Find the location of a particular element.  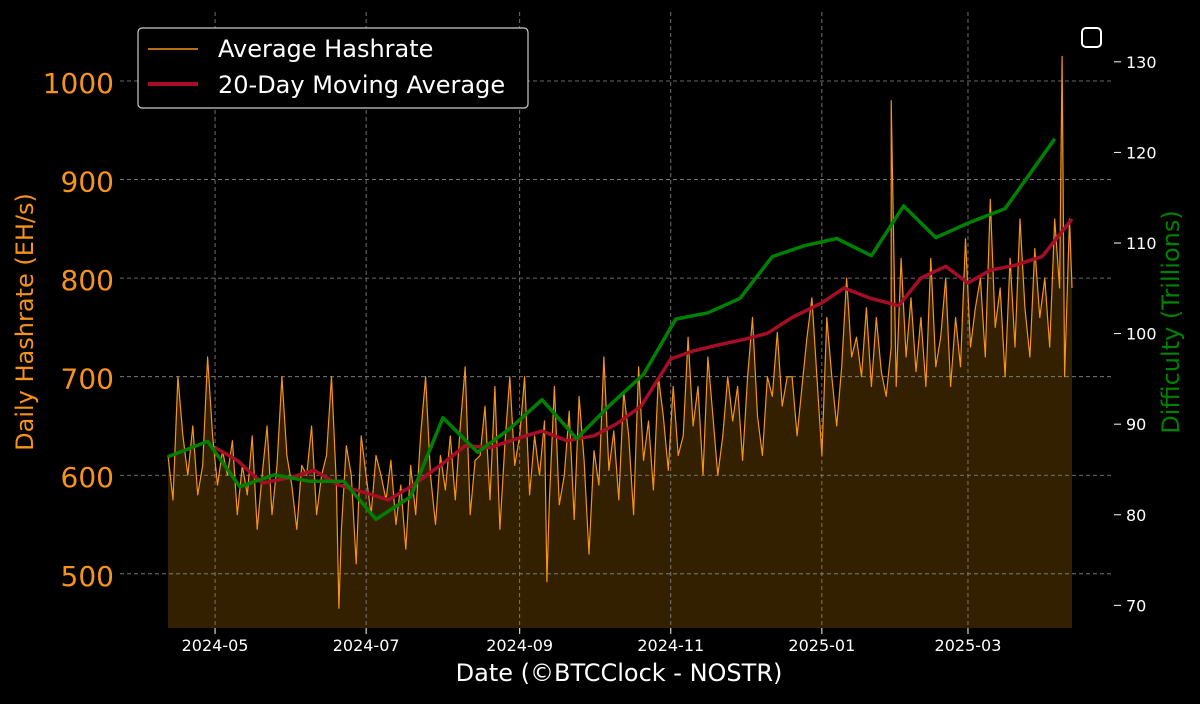

x-tick-label: 2024-09 is located at coordinates (519, 645).